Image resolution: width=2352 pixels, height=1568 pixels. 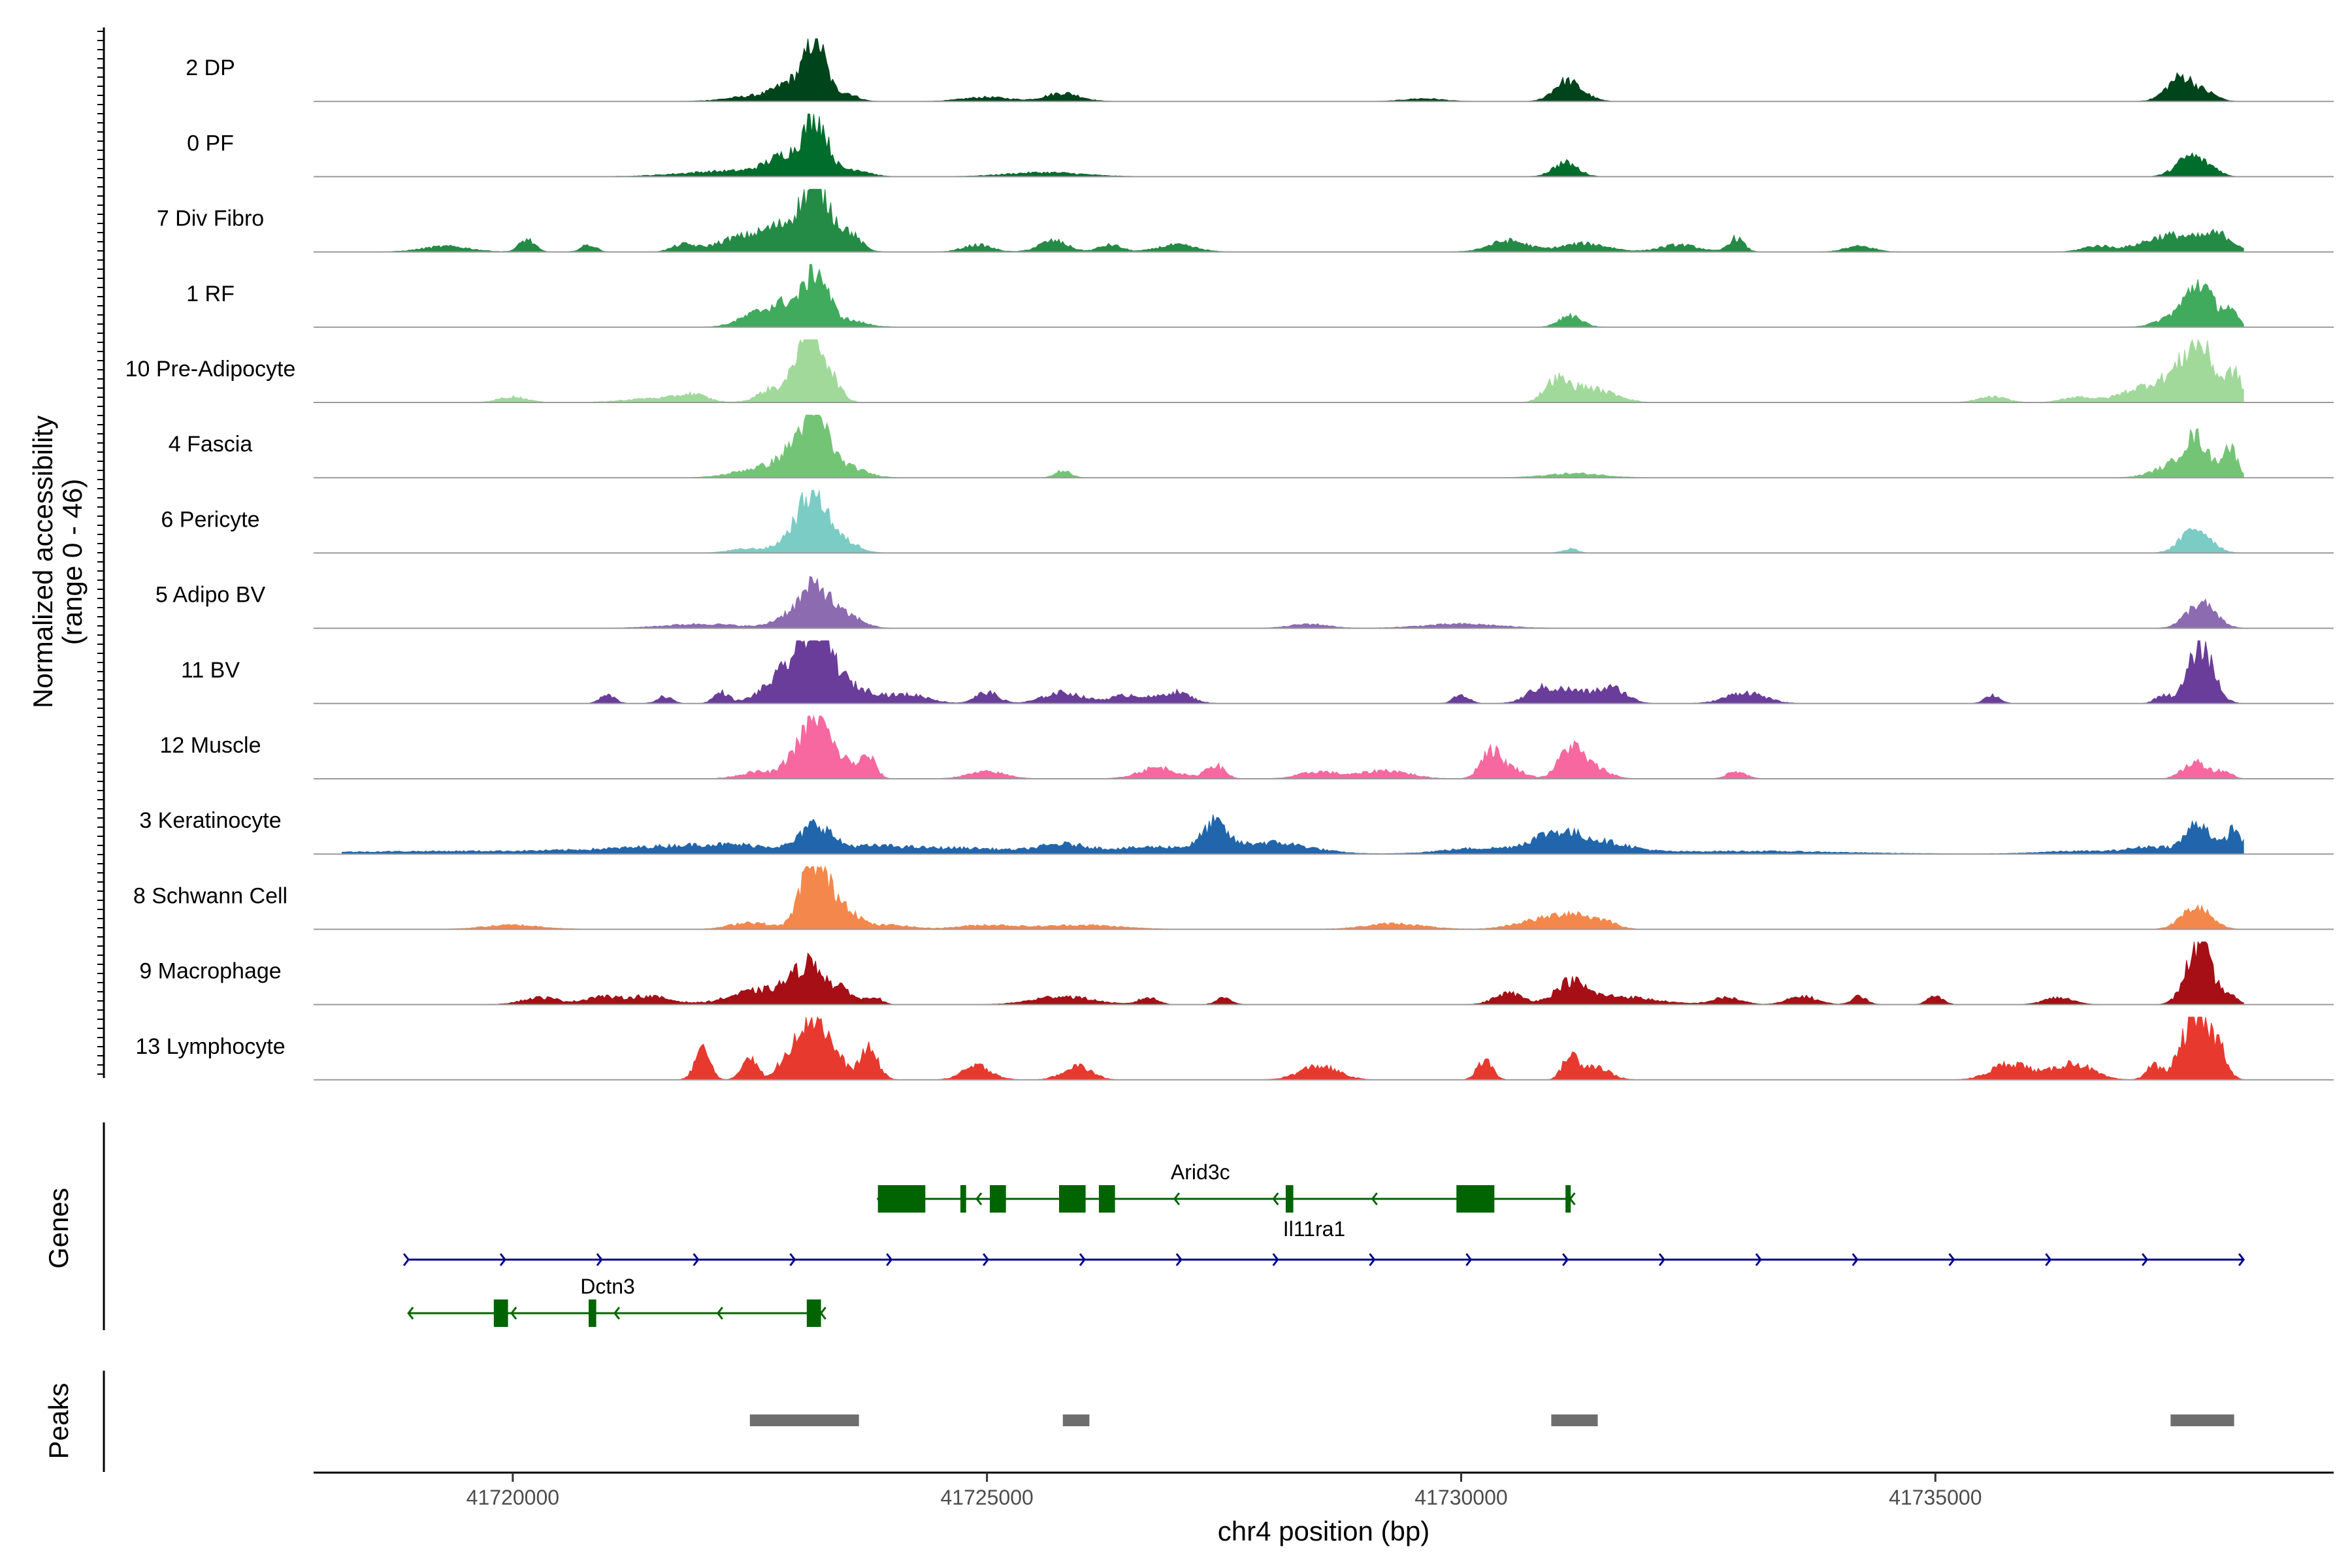 I want to click on coverage-track: 3 Keratinocyte, so click(x=1236, y=831).